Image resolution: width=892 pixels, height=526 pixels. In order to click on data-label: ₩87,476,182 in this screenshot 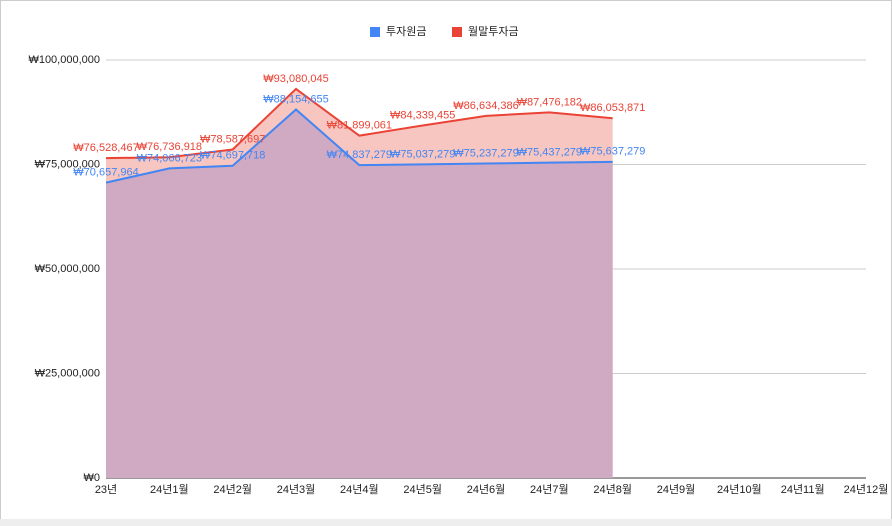, I will do `click(549, 102)`.